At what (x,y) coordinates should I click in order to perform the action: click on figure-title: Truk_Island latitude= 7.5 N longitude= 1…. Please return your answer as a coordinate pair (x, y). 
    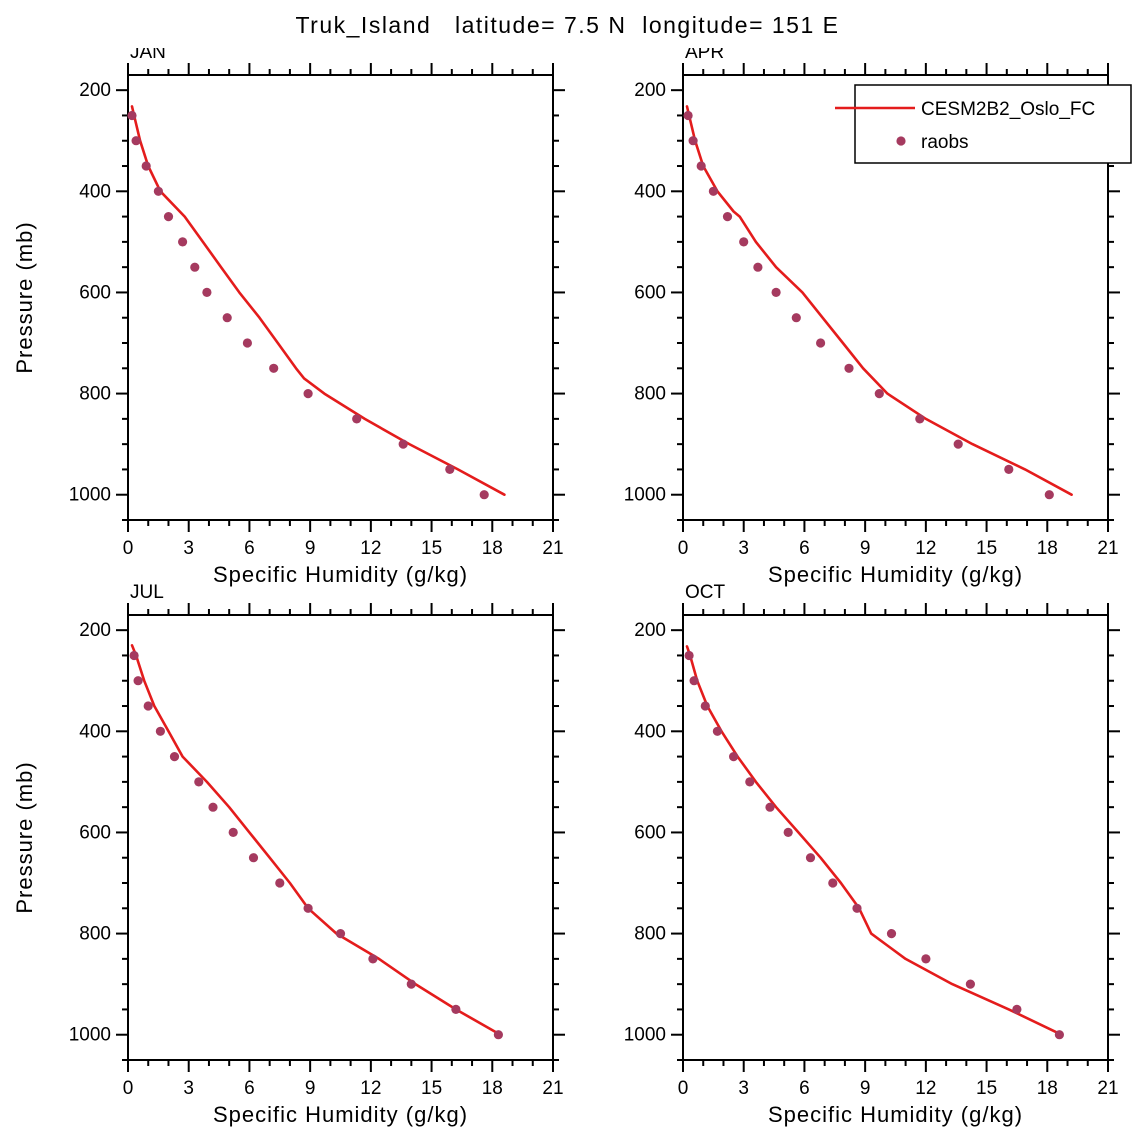
    Looking at the image, I should click on (567, 25).